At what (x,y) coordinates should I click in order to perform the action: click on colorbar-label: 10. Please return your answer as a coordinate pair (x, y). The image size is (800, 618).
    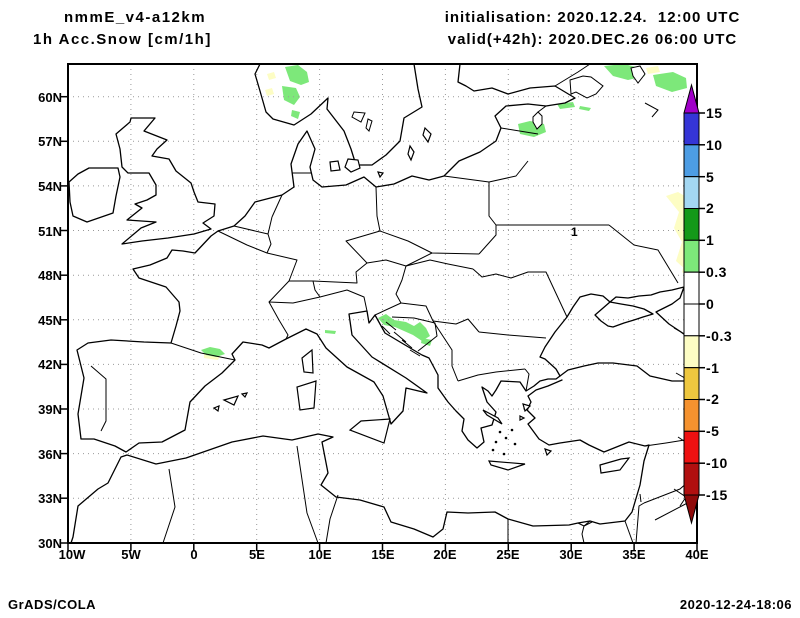
    Looking at the image, I should click on (714, 145).